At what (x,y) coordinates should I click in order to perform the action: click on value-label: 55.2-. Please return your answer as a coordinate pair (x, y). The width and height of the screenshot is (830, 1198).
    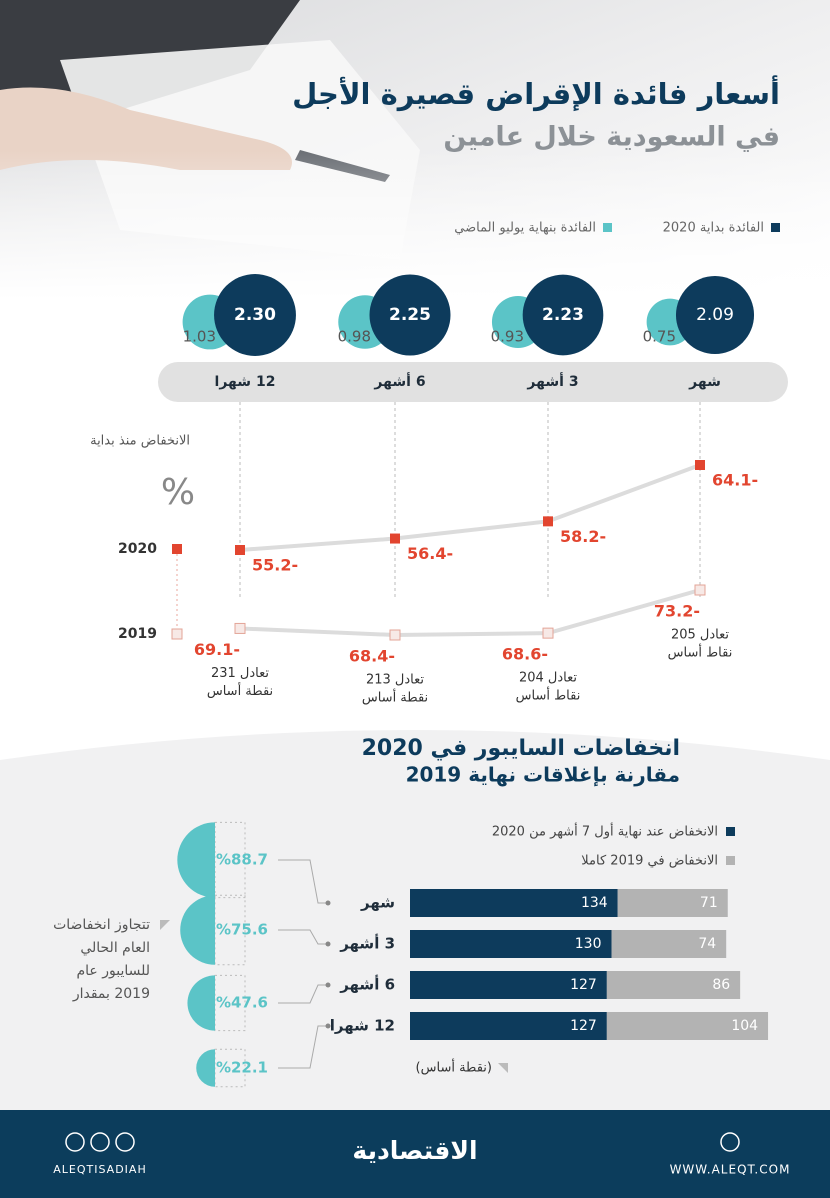
    Looking at the image, I should click on (275, 565).